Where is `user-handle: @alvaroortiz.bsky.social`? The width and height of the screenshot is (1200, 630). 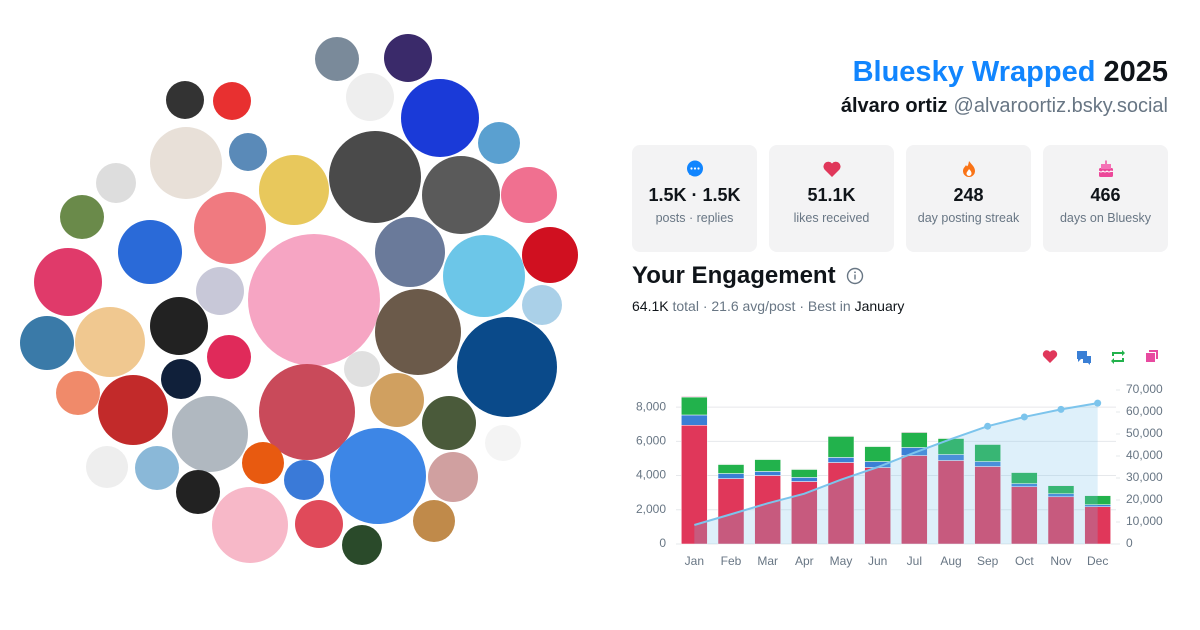 user-handle: @alvaroortiz.bsky.social is located at coordinates (1060, 106).